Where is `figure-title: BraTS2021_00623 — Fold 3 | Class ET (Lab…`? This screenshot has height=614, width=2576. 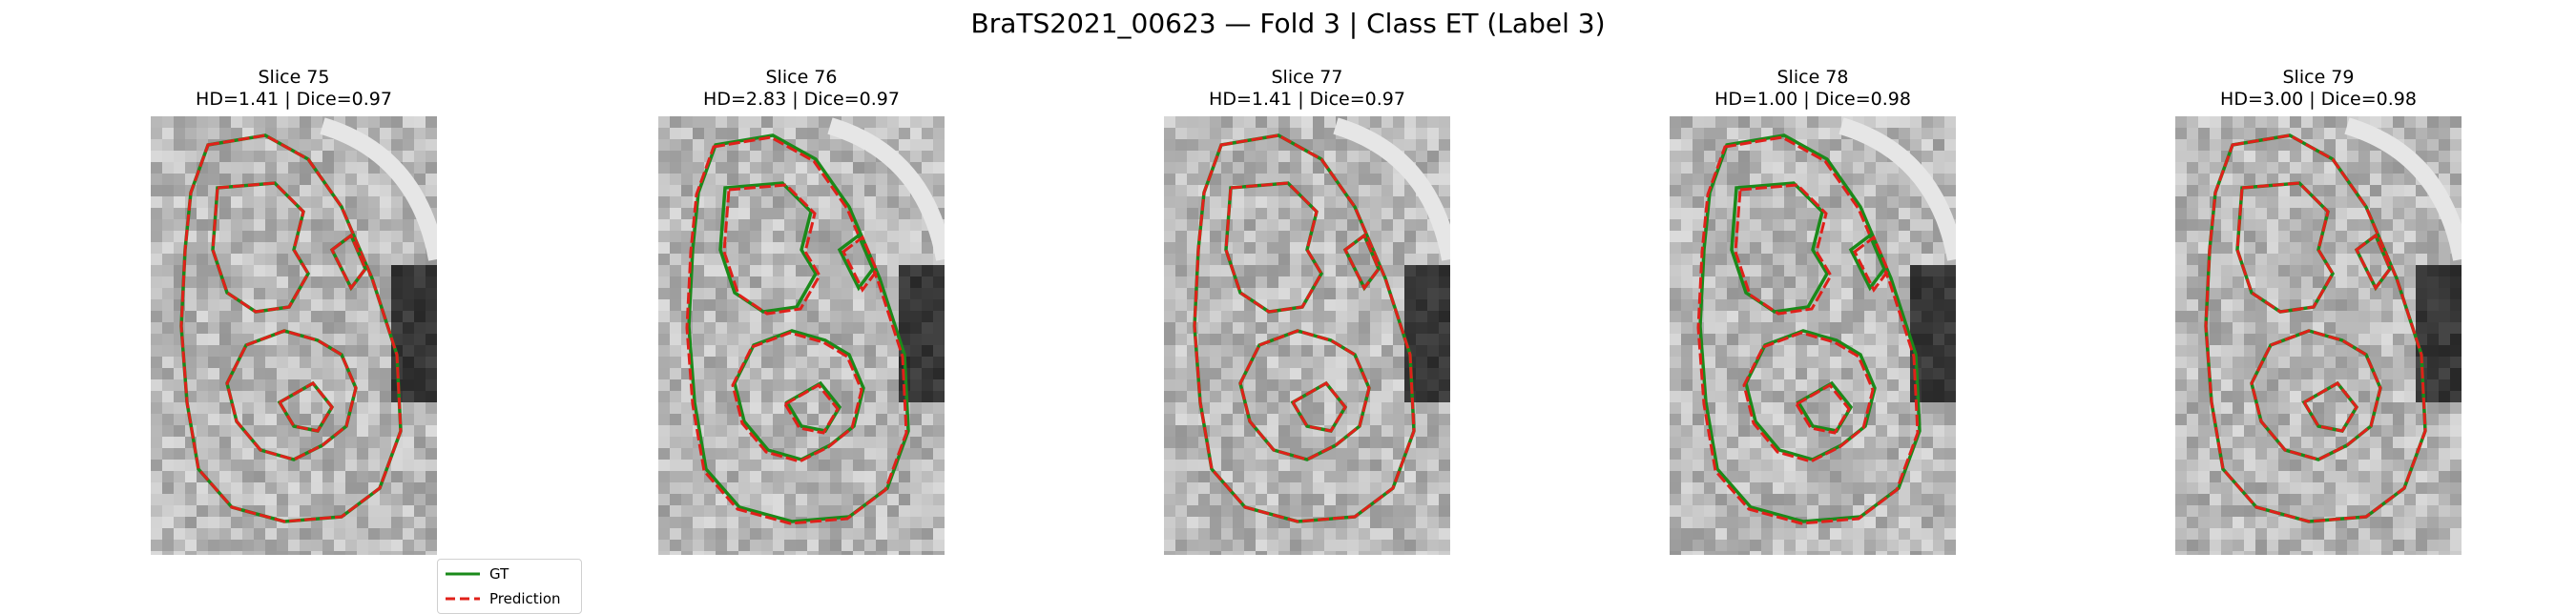 figure-title: BraTS2021_00623 — Fold 3 | Class ET (Lab… is located at coordinates (1288, 23).